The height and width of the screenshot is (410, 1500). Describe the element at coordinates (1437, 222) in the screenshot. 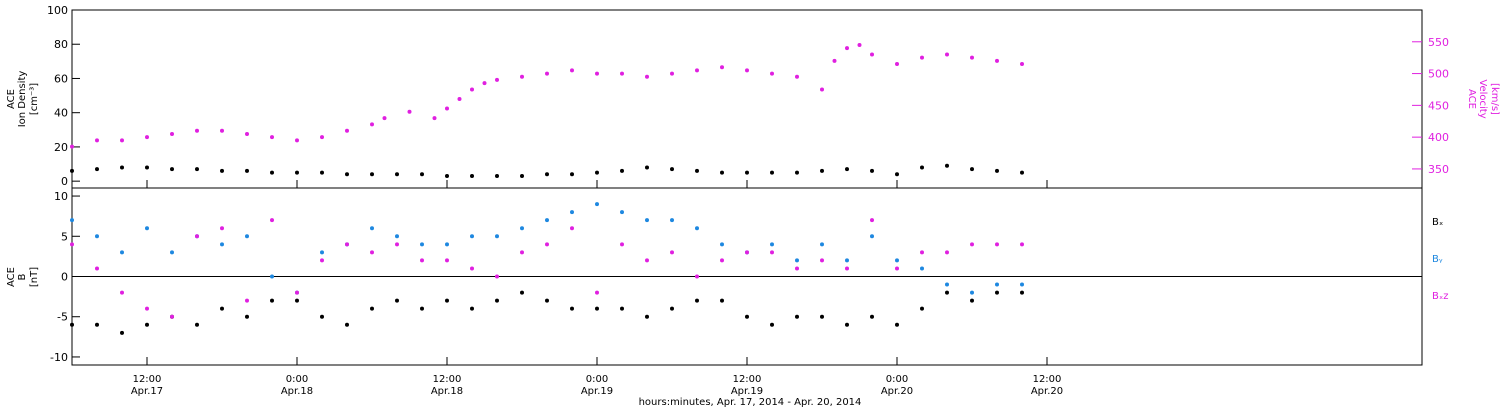

I see `legend-bx: Bₓ` at that location.